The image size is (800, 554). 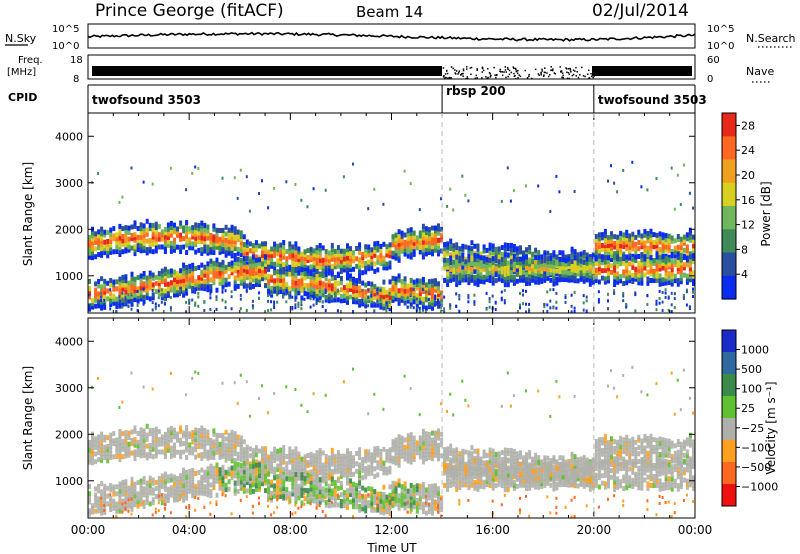 What do you see at coordinates (720, 46) in the screenshot?
I see `nsearch-tick-bottom: 10^0` at bounding box center [720, 46].